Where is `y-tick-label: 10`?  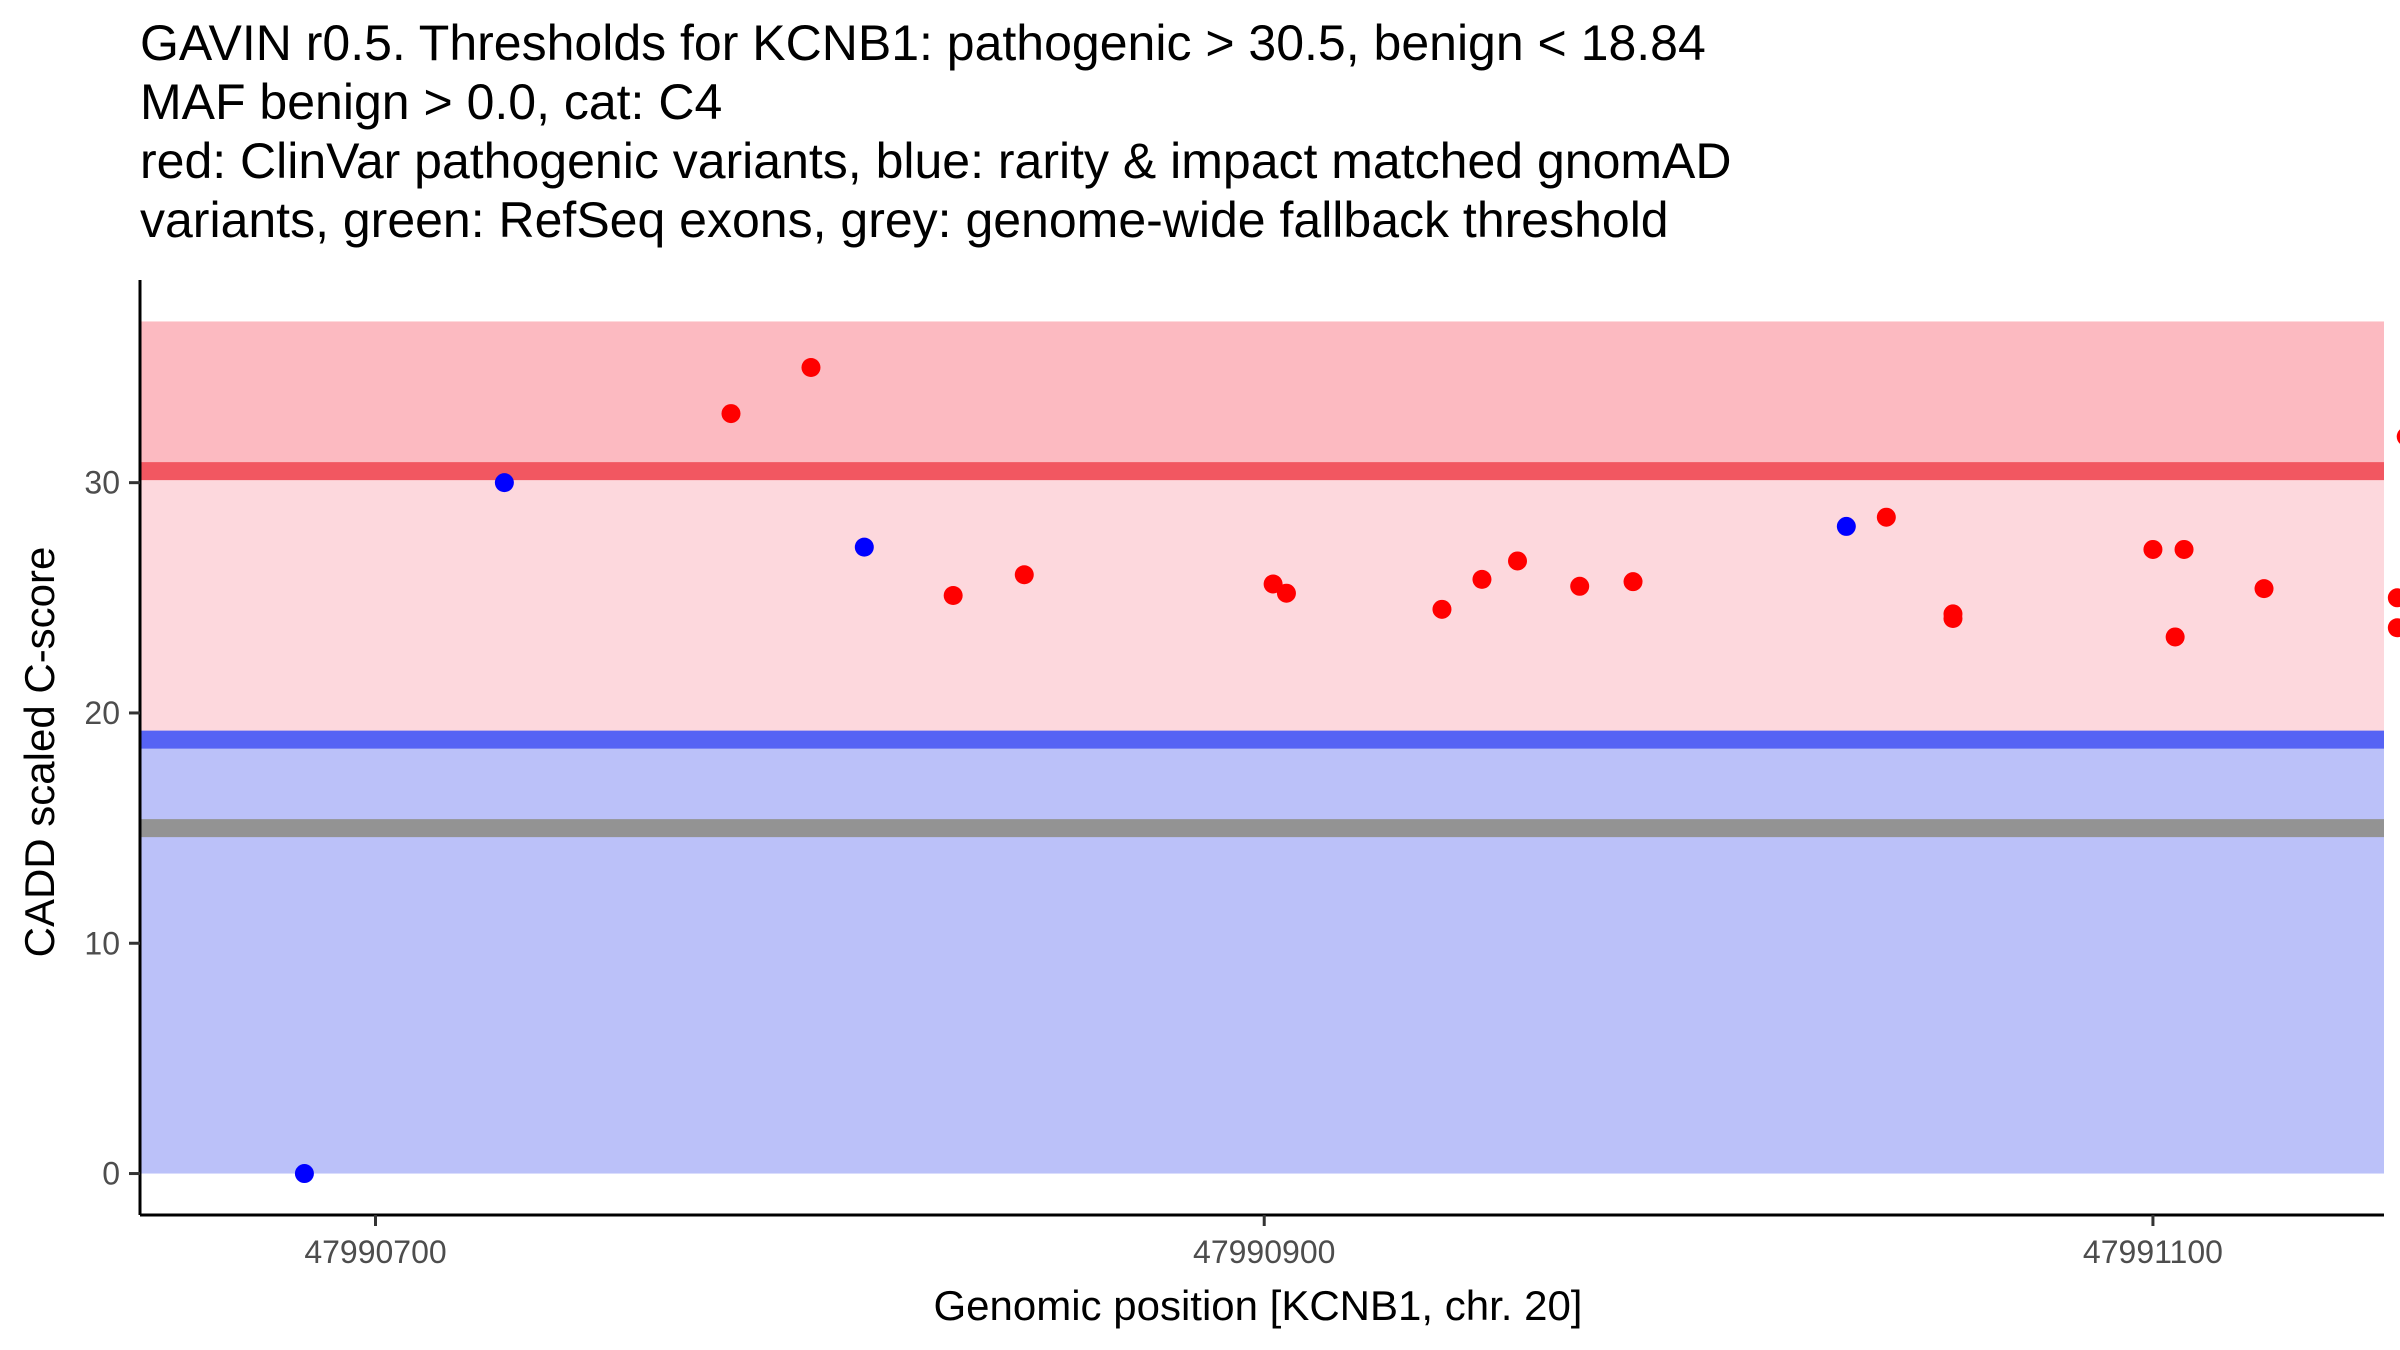 y-tick-label: 10 is located at coordinates (102, 943).